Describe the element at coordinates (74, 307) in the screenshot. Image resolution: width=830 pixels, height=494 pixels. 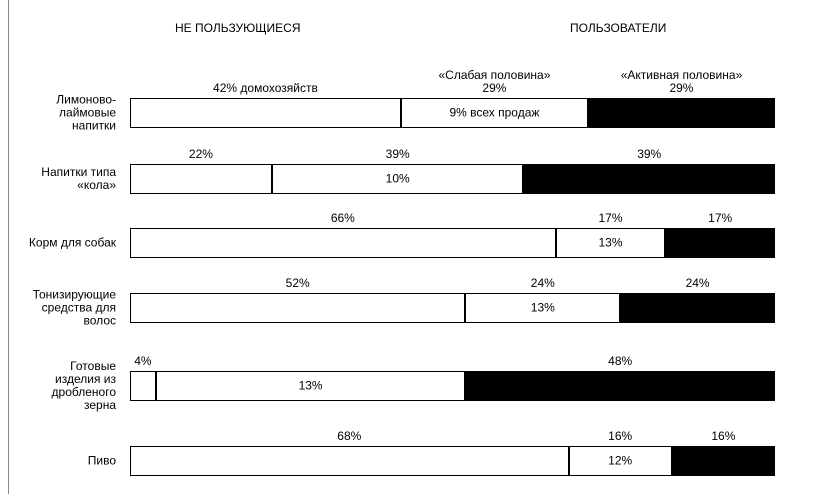
I see `category-label: Тонизирующие средства для волос` at that location.